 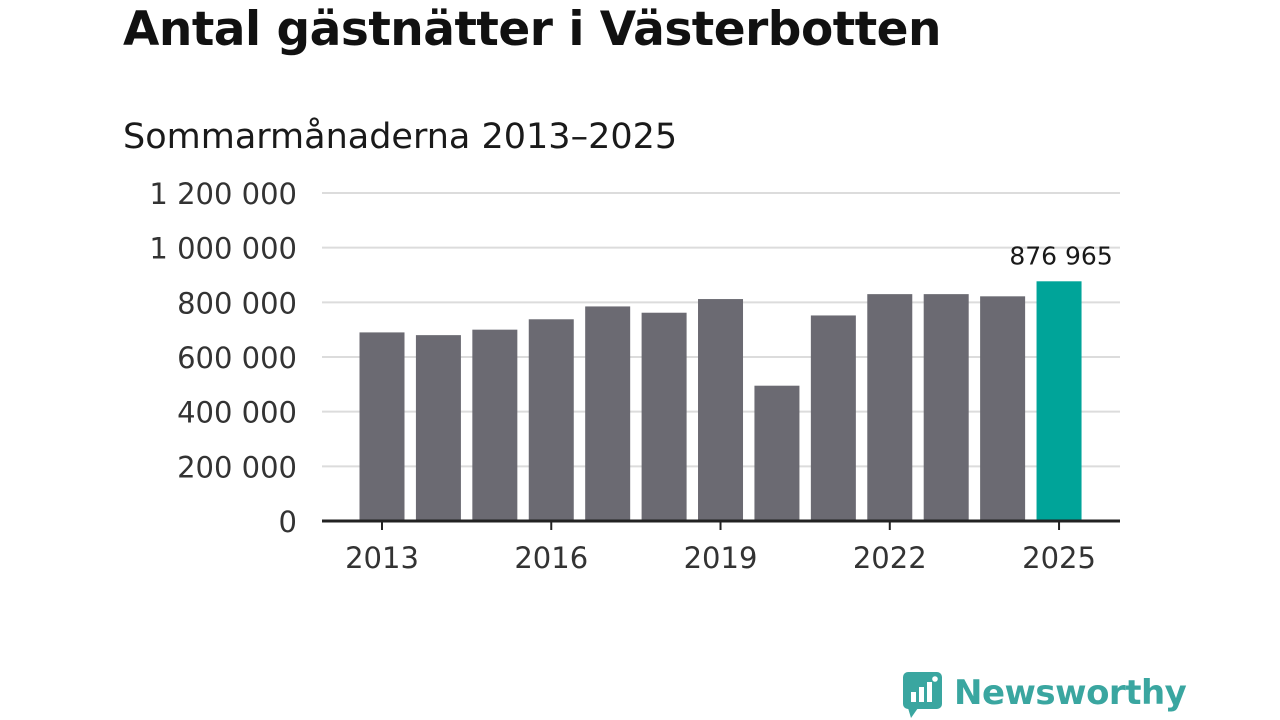 I want to click on chart-subtitle: Sommarmånaderna 2013–2025, so click(x=400, y=137).